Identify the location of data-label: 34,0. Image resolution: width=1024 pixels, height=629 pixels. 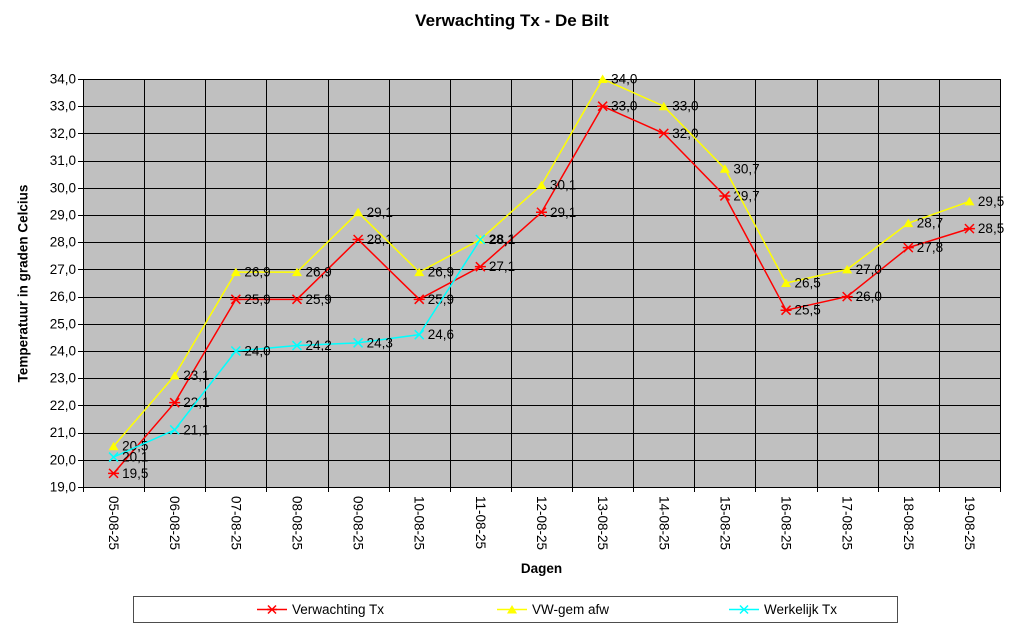
(624, 79).